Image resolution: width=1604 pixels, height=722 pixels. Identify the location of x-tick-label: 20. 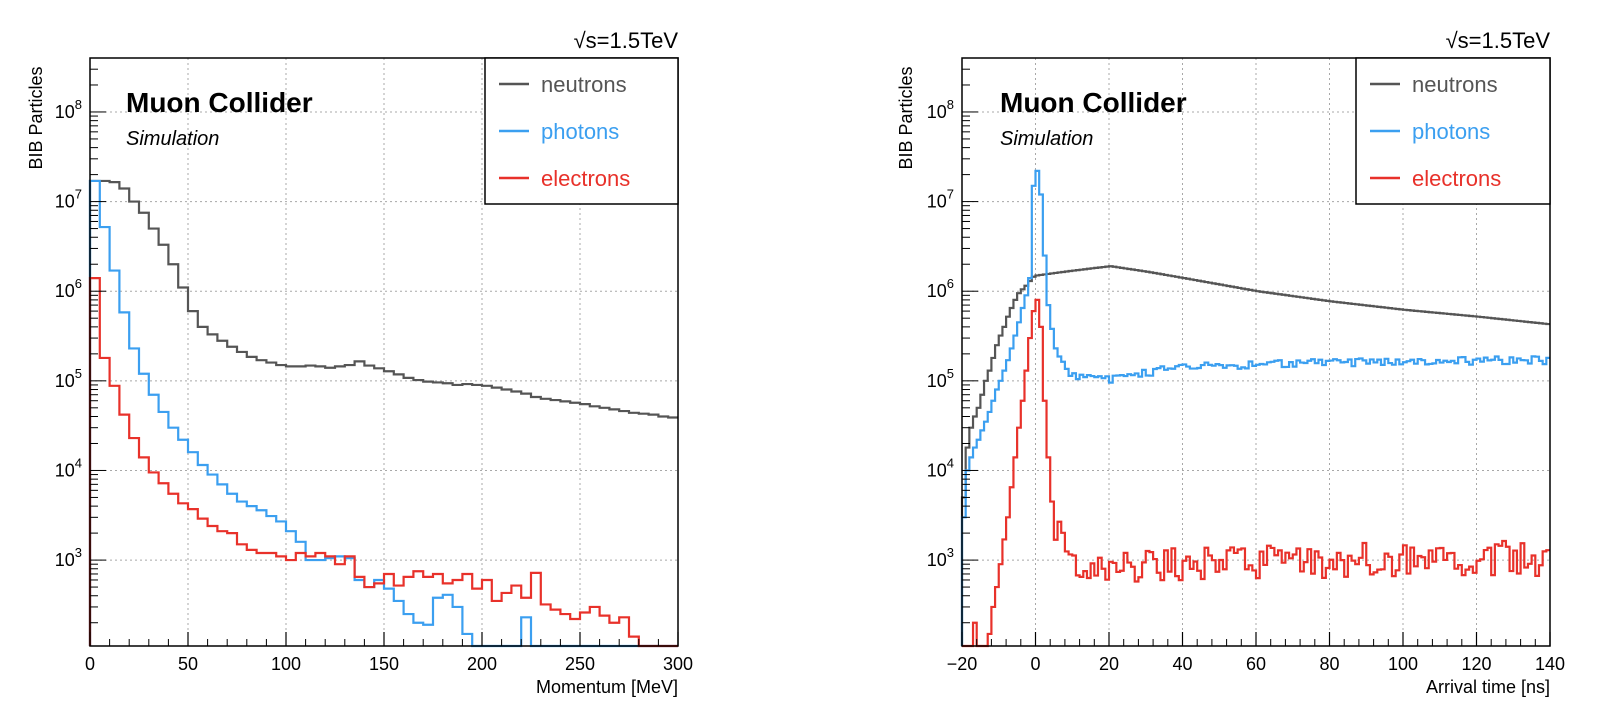
(1109, 664).